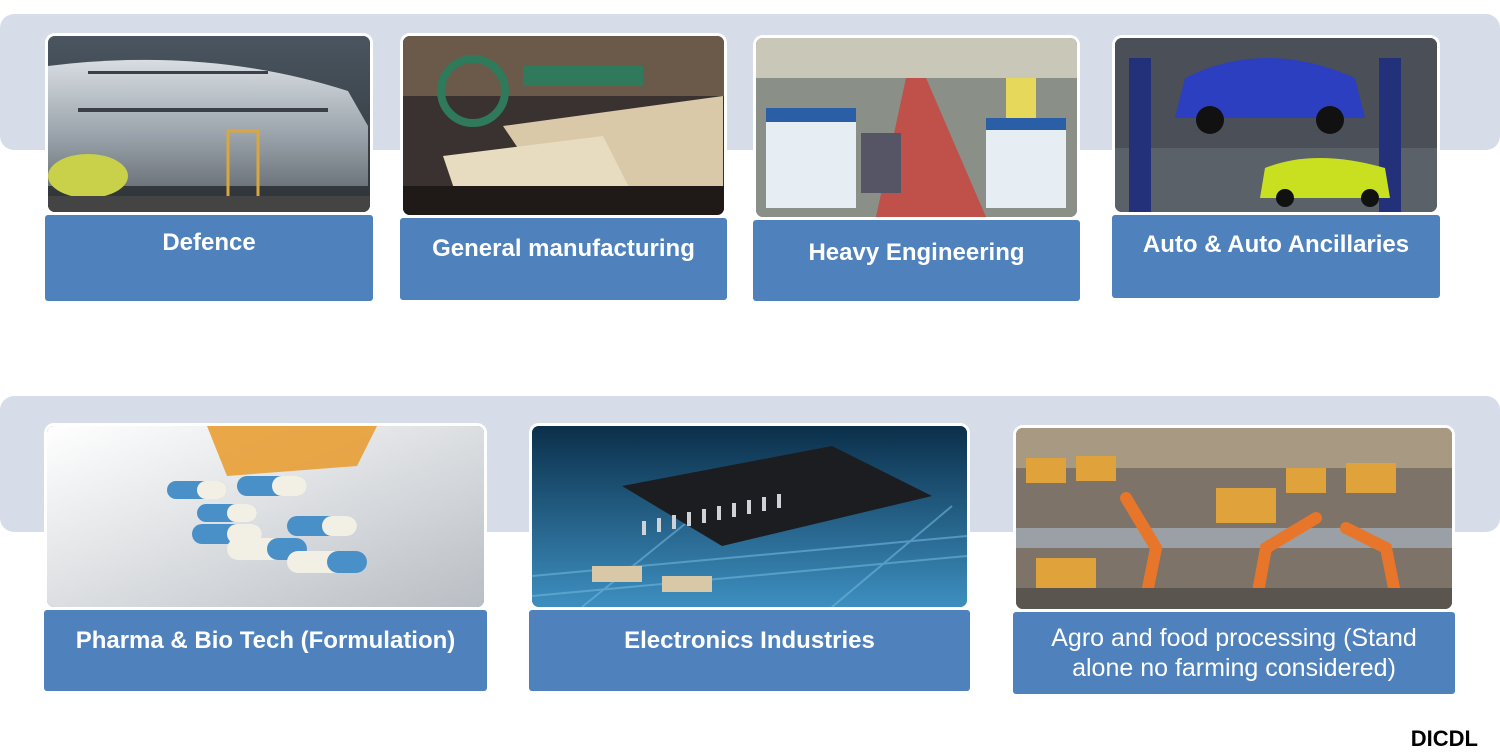 The image size is (1500, 756). I want to click on sector-label: Pharma & Bio Tech (Formulation), so click(265, 650).